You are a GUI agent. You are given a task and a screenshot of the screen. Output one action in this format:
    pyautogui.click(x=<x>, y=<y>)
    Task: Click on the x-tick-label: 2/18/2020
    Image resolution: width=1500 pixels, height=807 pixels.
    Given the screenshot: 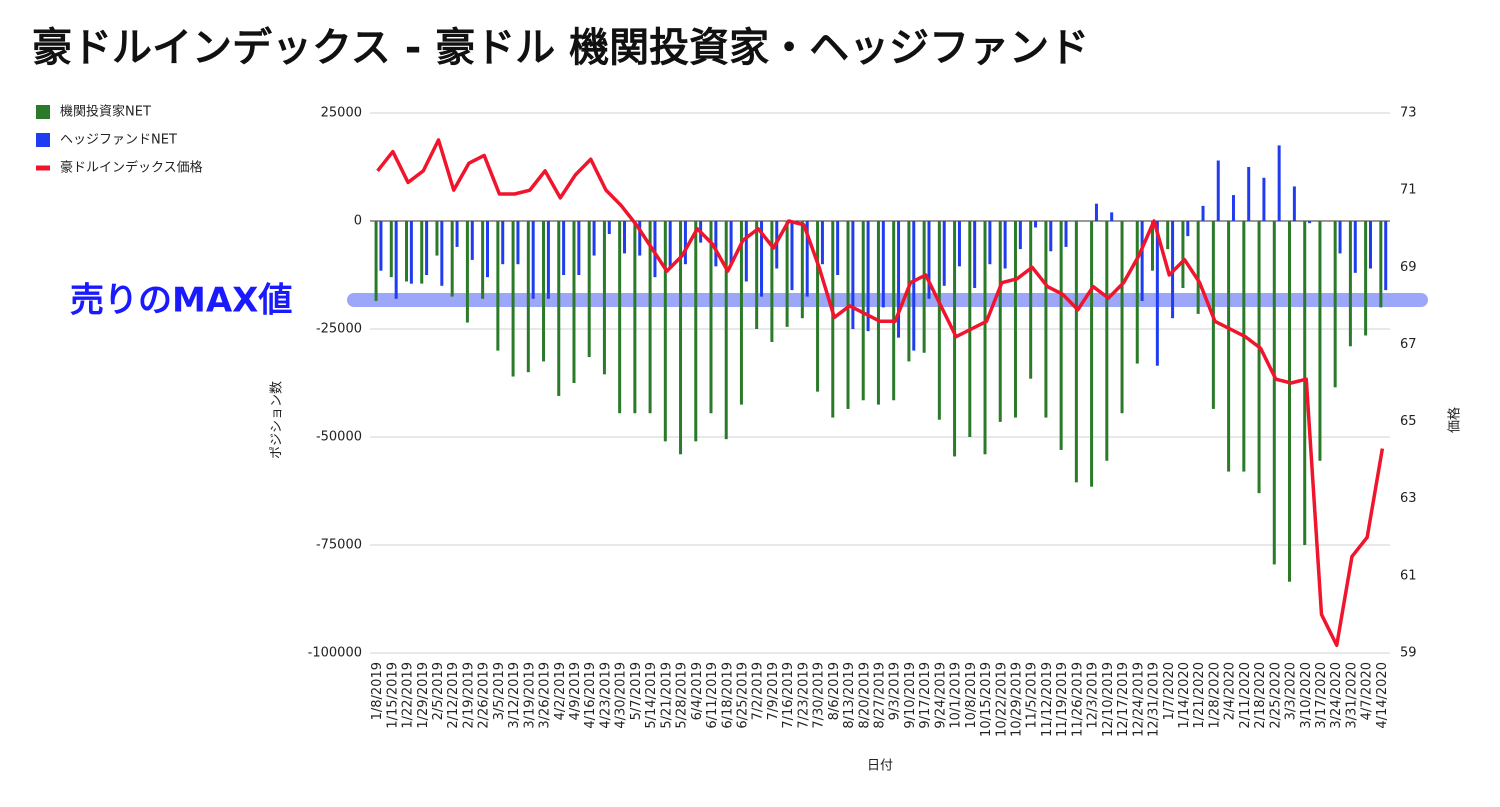 What is the action you would take?
    pyautogui.click(x=1260, y=695)
    